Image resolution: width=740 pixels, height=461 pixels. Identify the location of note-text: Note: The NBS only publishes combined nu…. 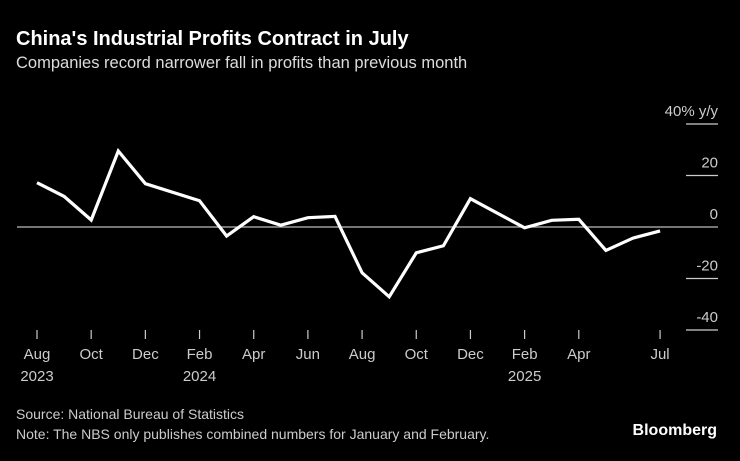
(252, 434).